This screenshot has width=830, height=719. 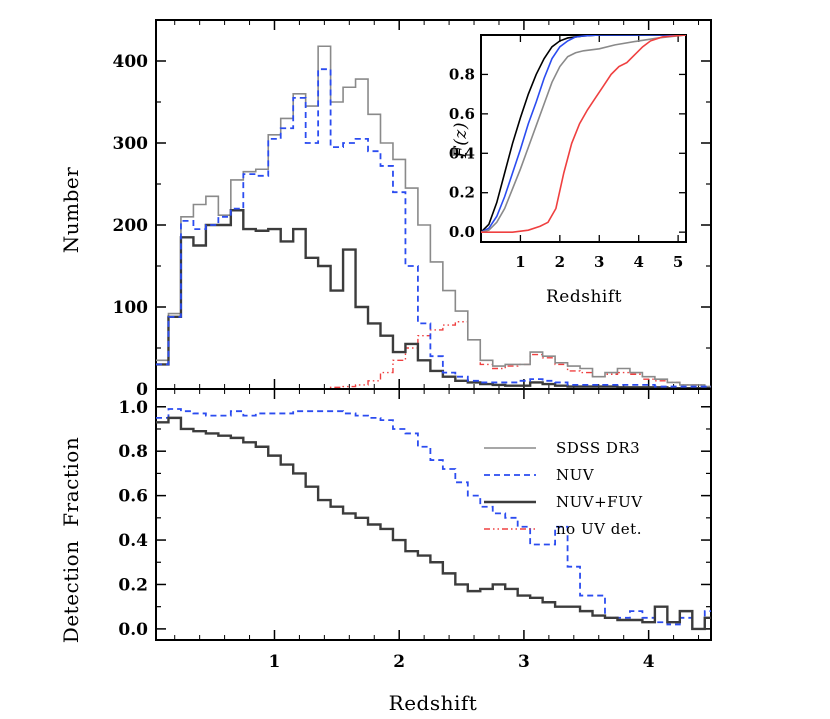 What do you see at coordinates (433, 703) in the screenshot?
I see `bottom-xlabel: Redshift` at bounding box center [433, 703].